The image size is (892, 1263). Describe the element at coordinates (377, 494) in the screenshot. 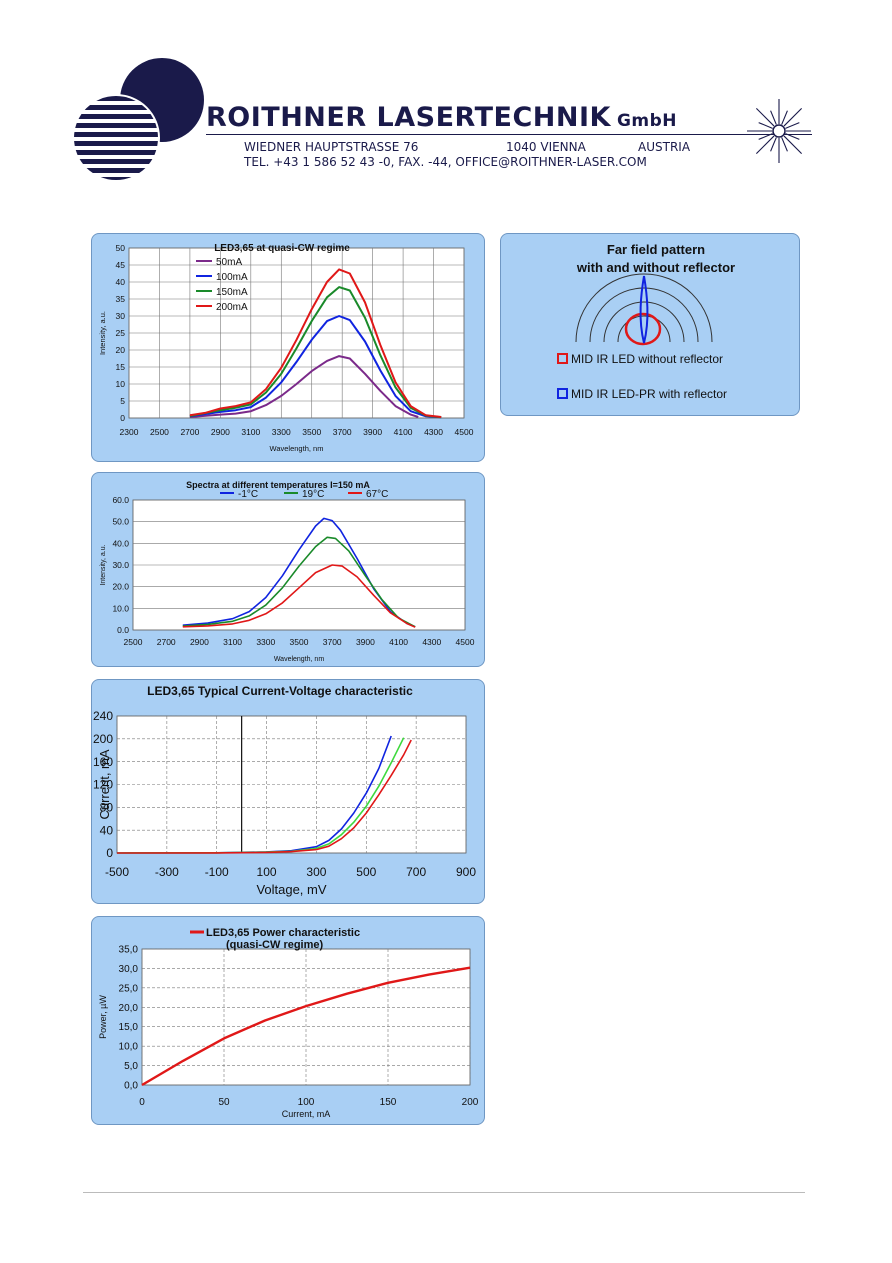

I see `legend-label: 67°C` at that location.